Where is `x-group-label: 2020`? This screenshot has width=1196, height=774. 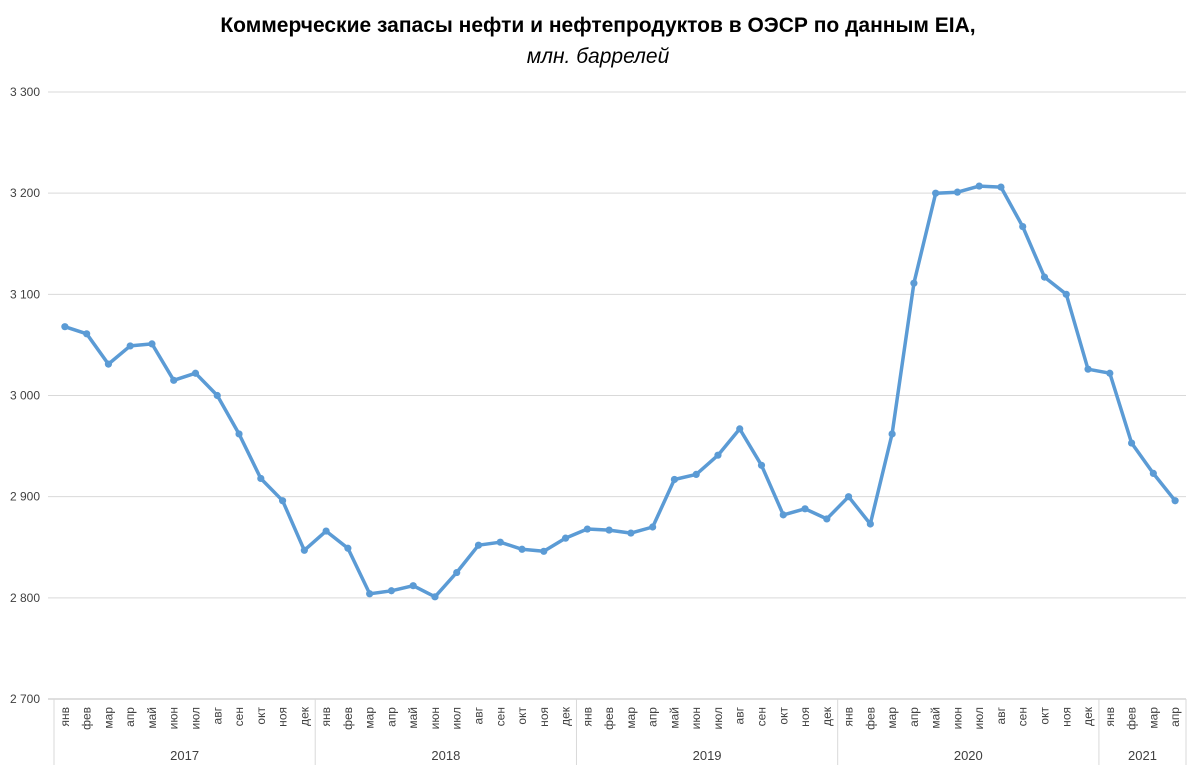 x-group-label: 2020 is located at coordinates (968, 755).